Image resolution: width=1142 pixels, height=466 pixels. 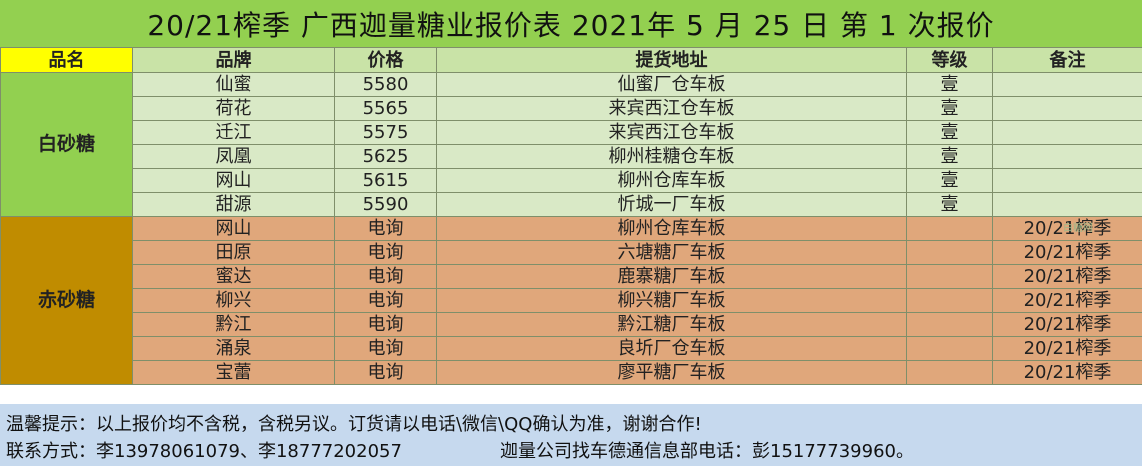 I want to click on address-cell: 忻城一厂车板, so click(x=671, y=204).